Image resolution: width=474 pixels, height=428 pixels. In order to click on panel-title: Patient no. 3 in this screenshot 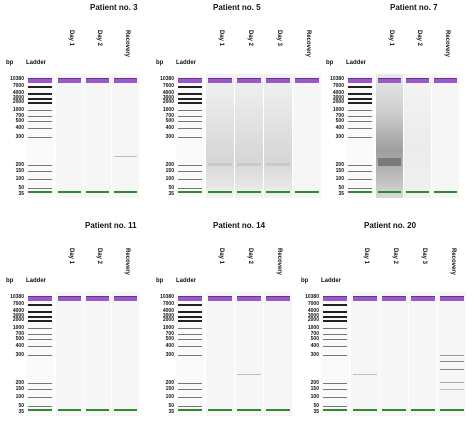, I will do `click(114, 7)`.